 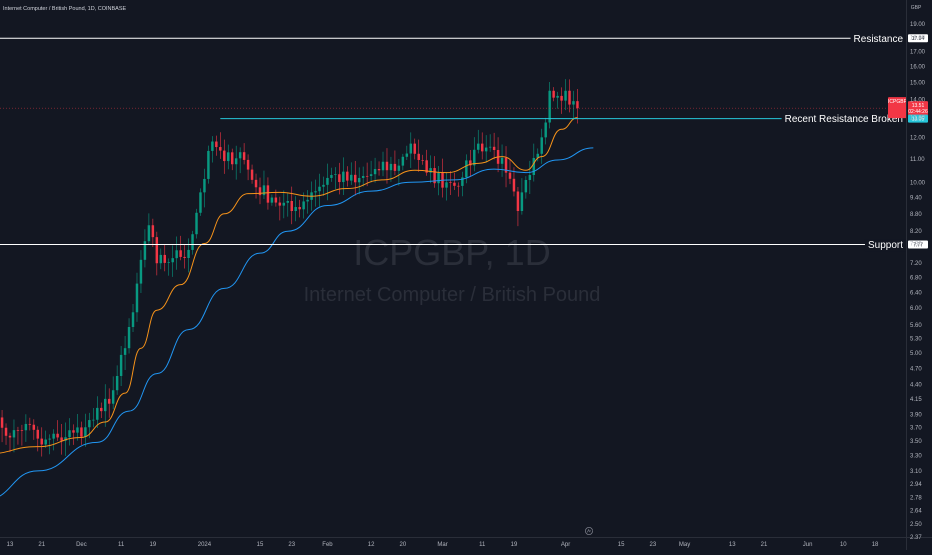 What do you see at coordinates (918, 68) in the screenshot?
I see `y-tick-label: 16.00` at bounding box center [918, 68].